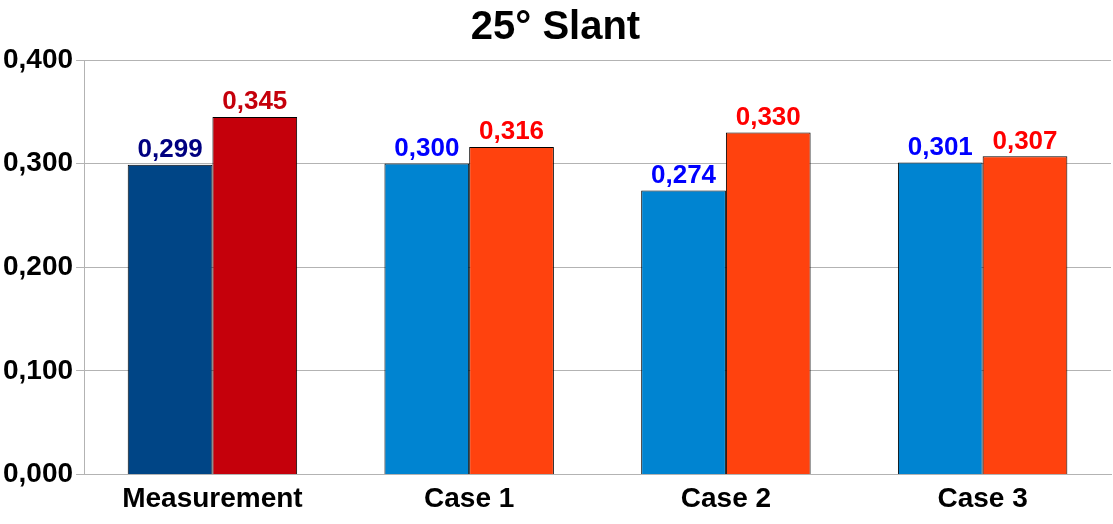  I want to click on data-label: 0,301, so click(940, 145).